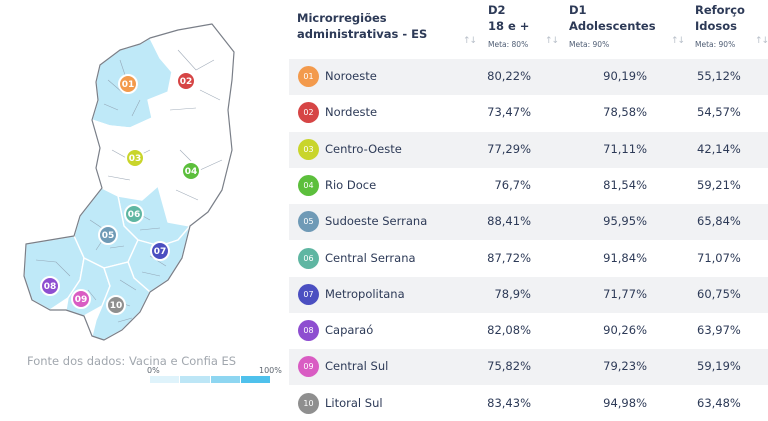  Describe the element at coordinates (720, 18) in the screenshot. I see `header-reforco: Reforço Idosos` at that location.